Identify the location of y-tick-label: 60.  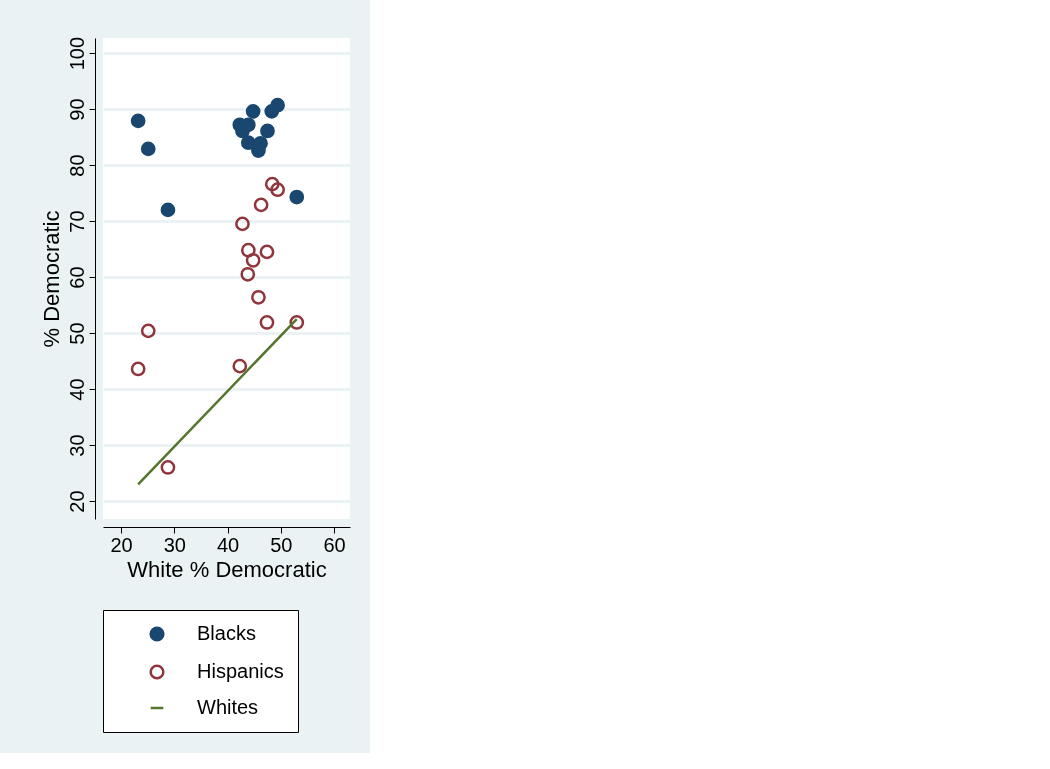
(76, 277).